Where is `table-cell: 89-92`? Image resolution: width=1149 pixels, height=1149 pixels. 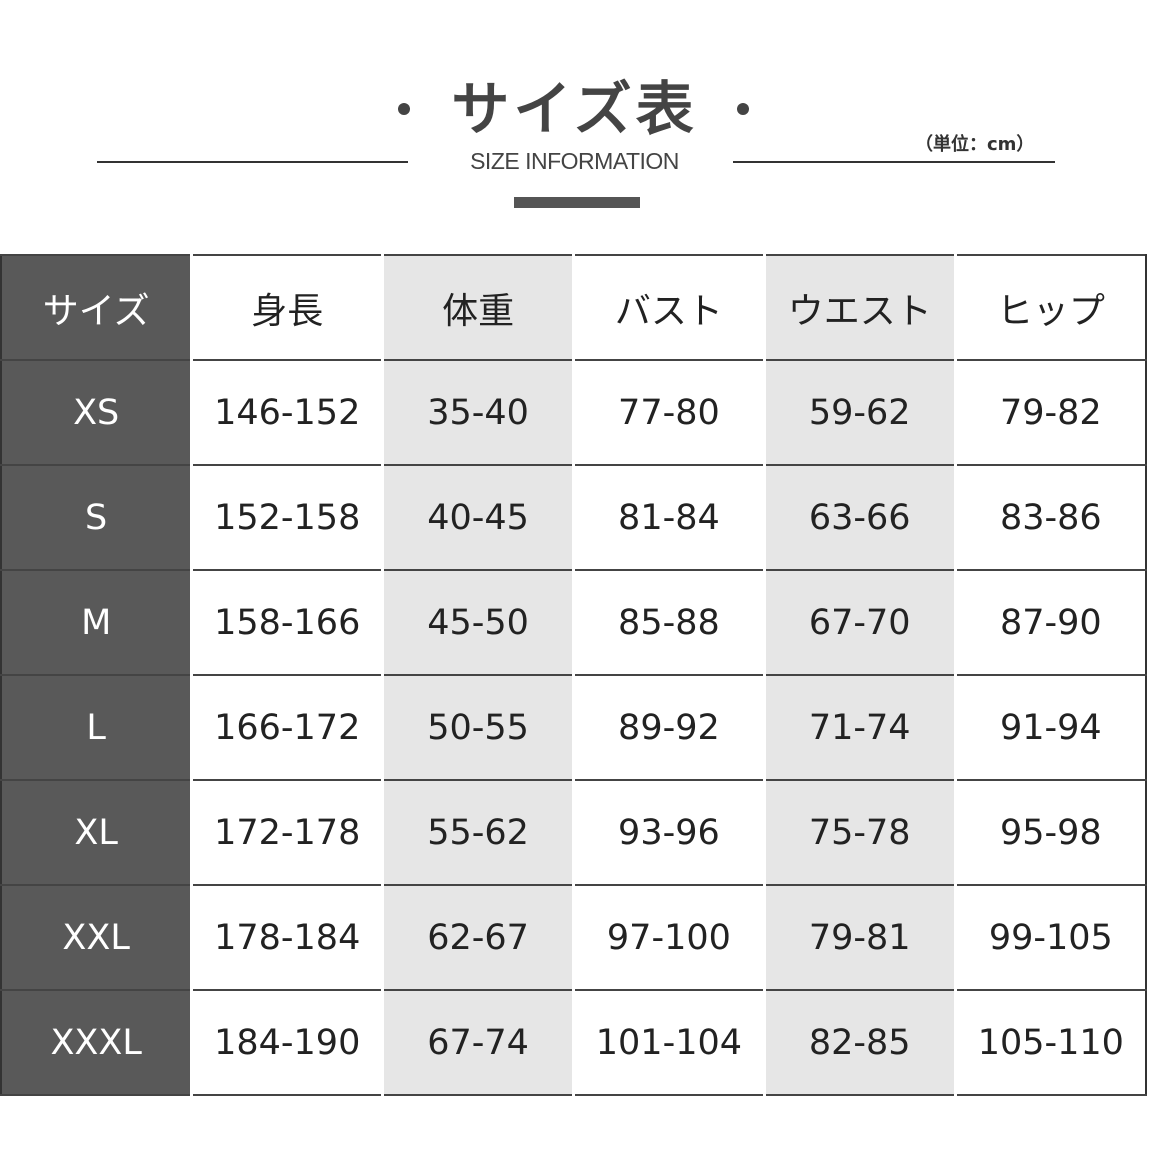 table-cell: 89-92 is located at coordinates (668, 727).